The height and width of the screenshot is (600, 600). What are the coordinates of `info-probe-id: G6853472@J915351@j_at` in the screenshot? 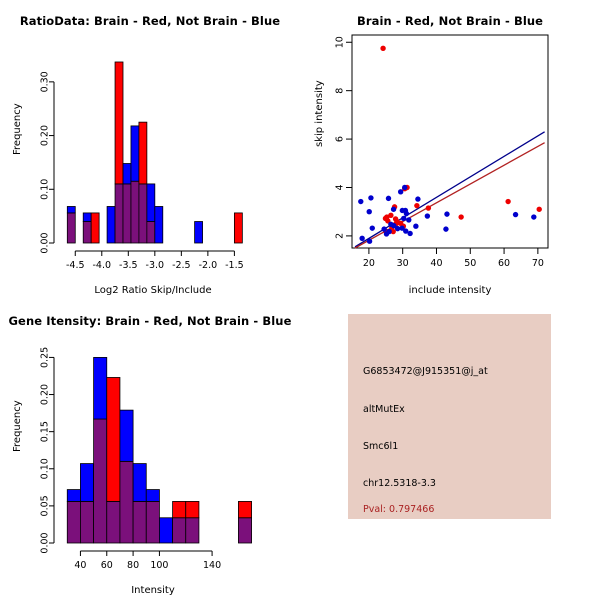 It's located at (425, 371).